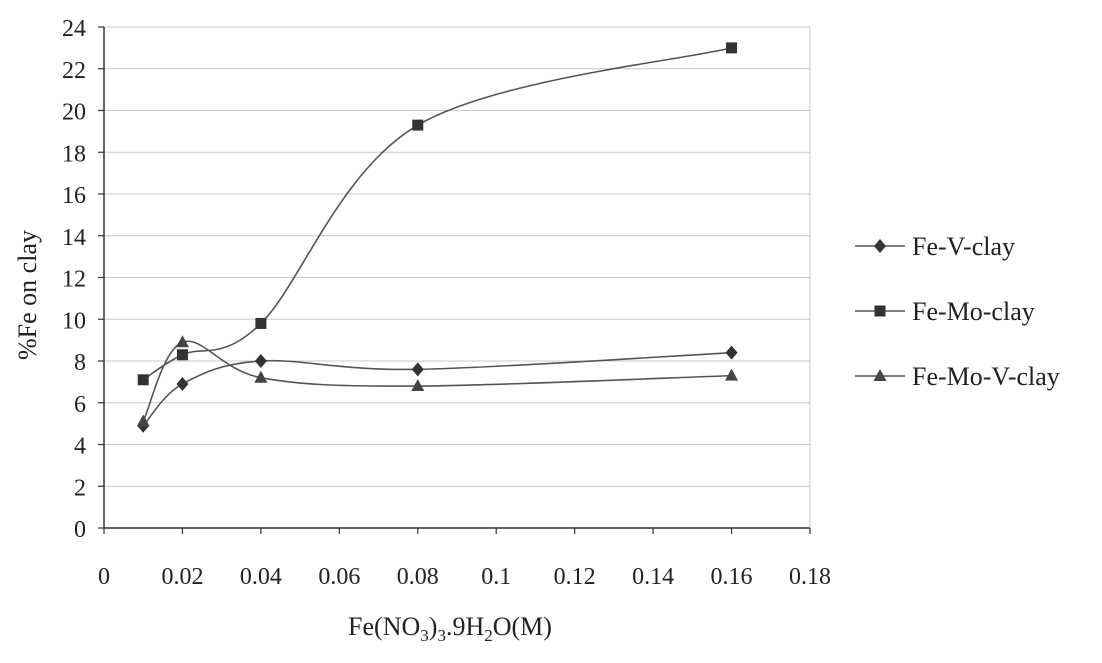 The height and width of the screenshot is (663, 1102). I want to click on x-tick-label: 0.18, so click(810, 577).